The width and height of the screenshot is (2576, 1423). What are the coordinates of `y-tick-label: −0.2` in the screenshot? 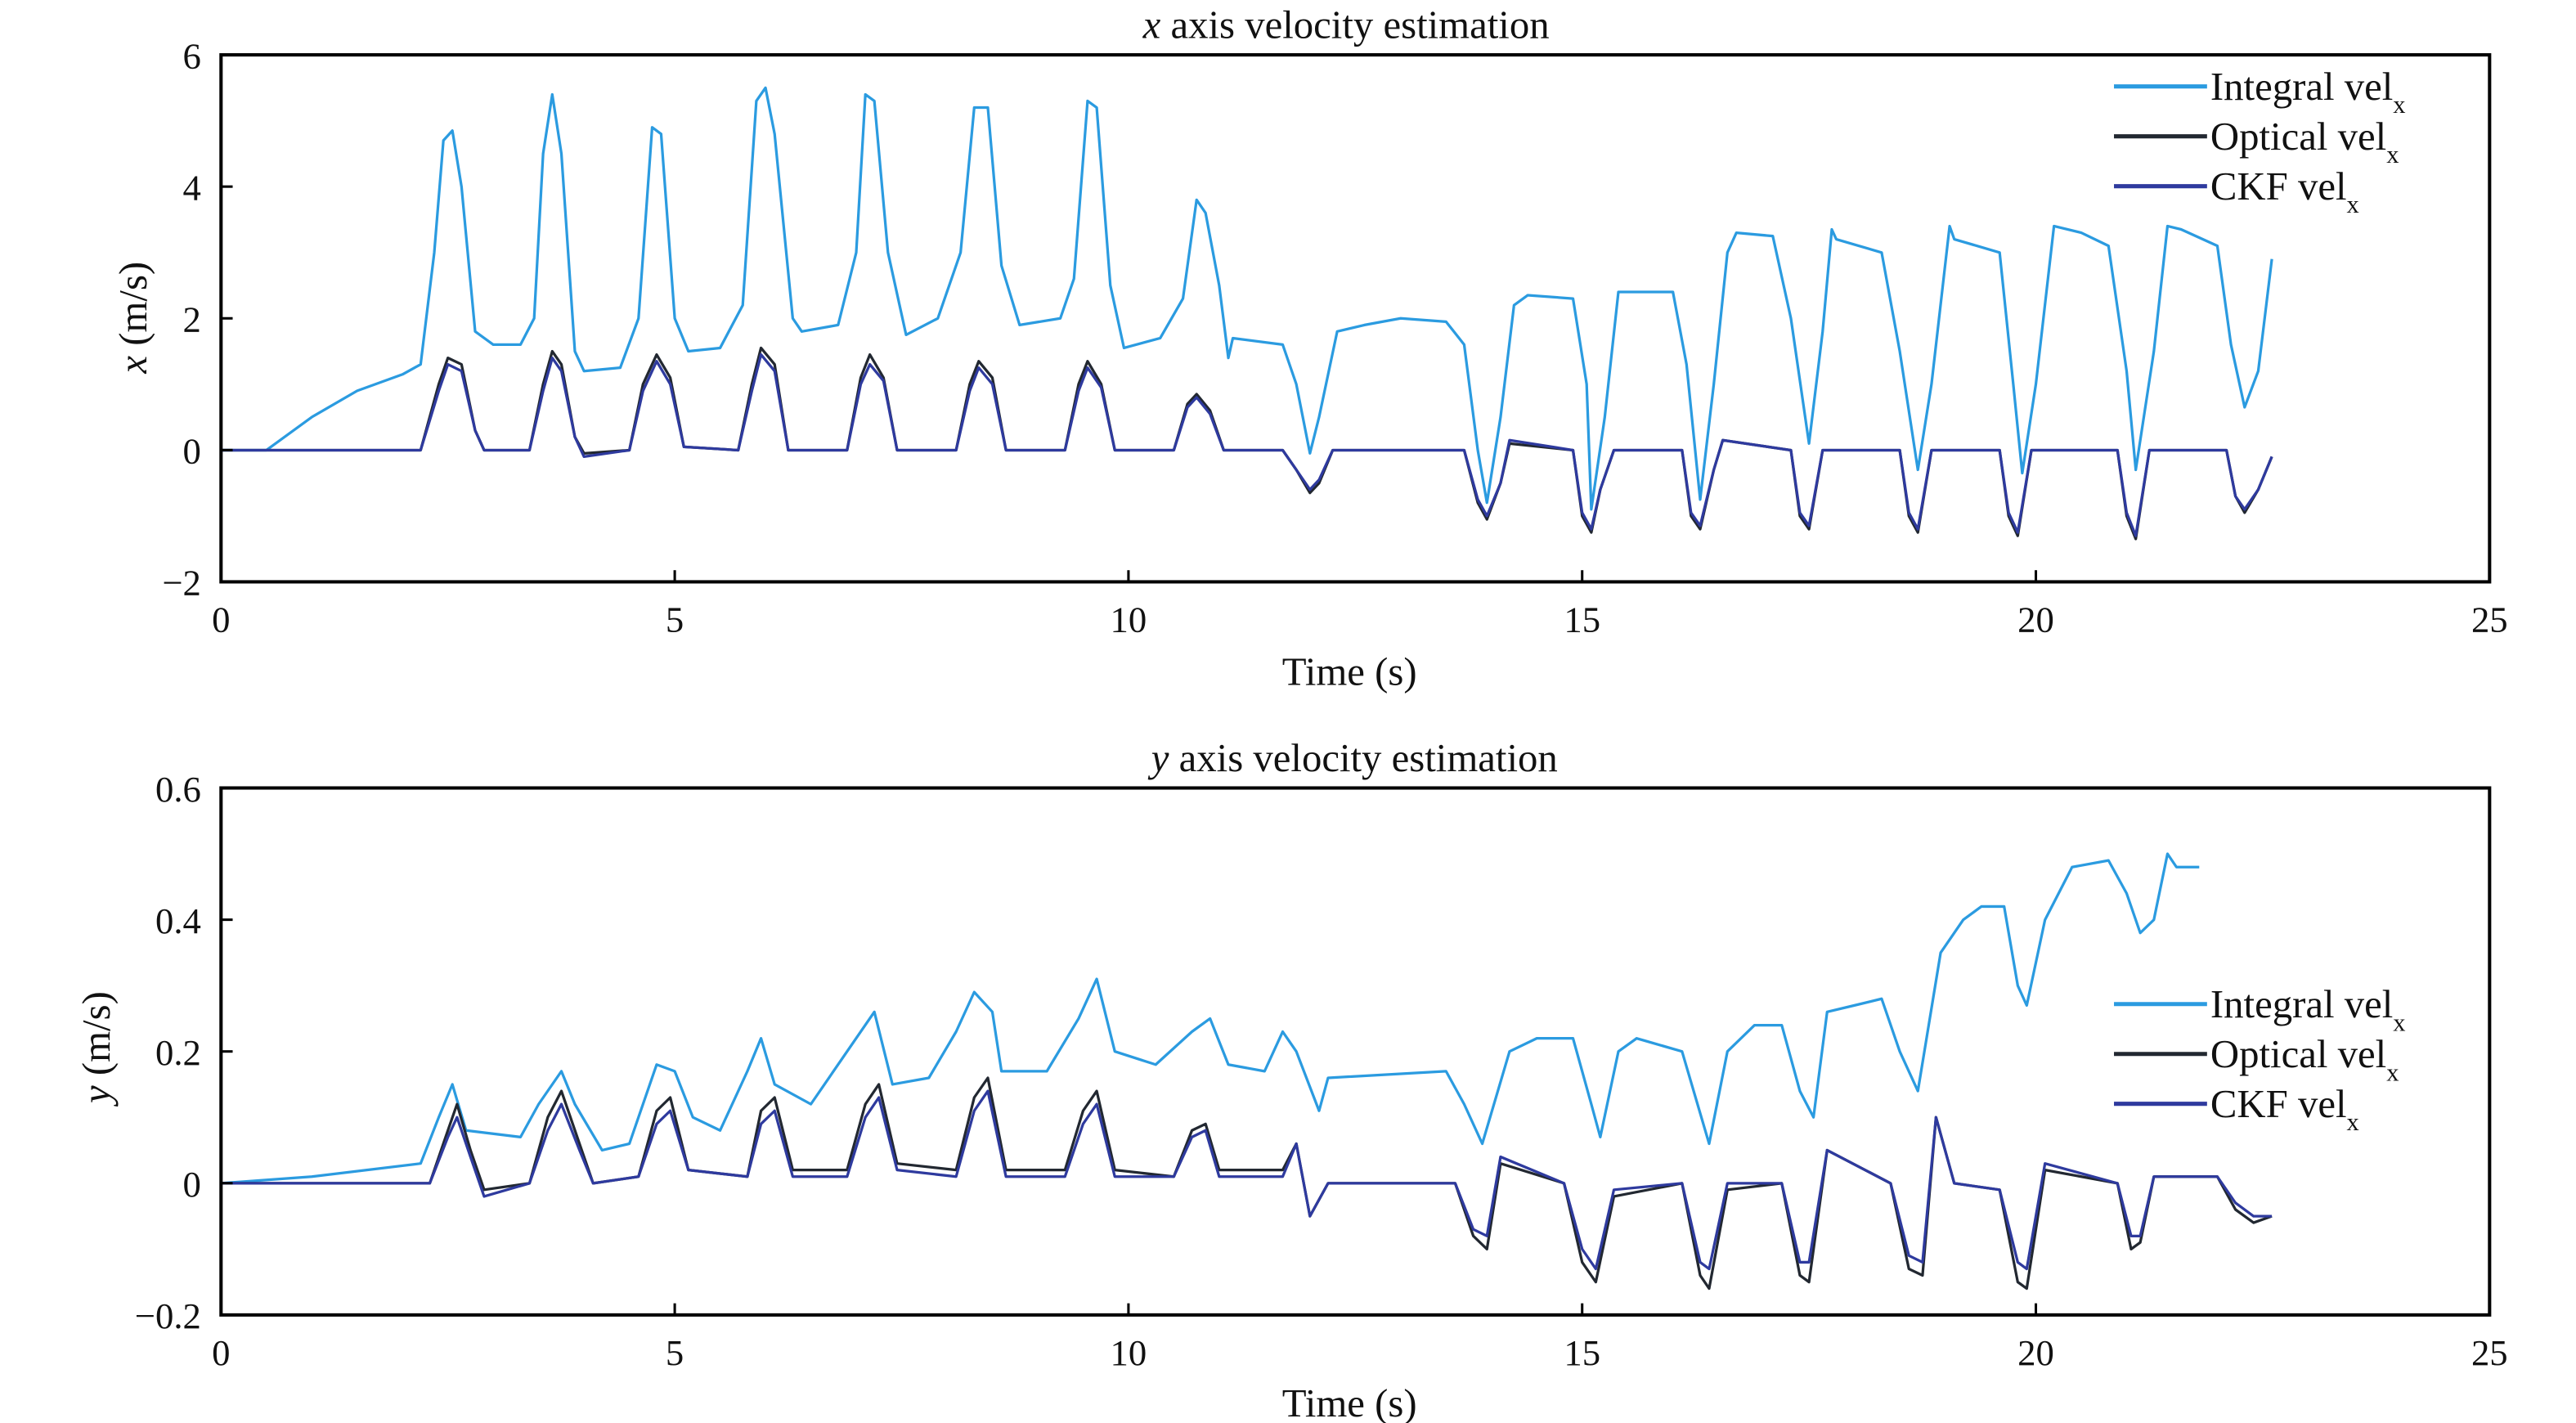 It's located at (168, 1315).